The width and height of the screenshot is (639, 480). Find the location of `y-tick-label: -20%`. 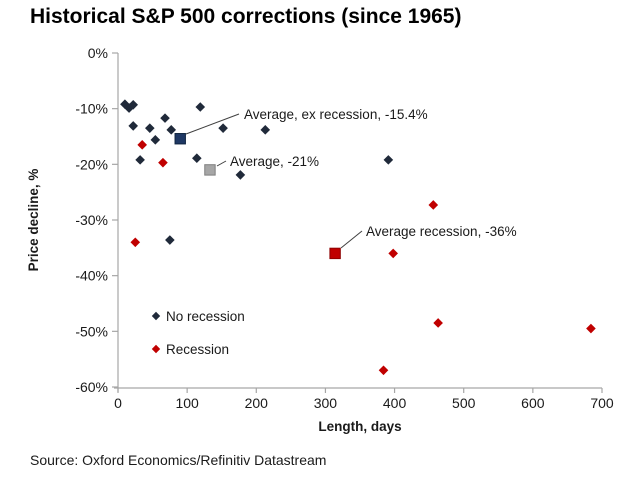

y-tick-label: -20% is located at coordinates (91, 164).